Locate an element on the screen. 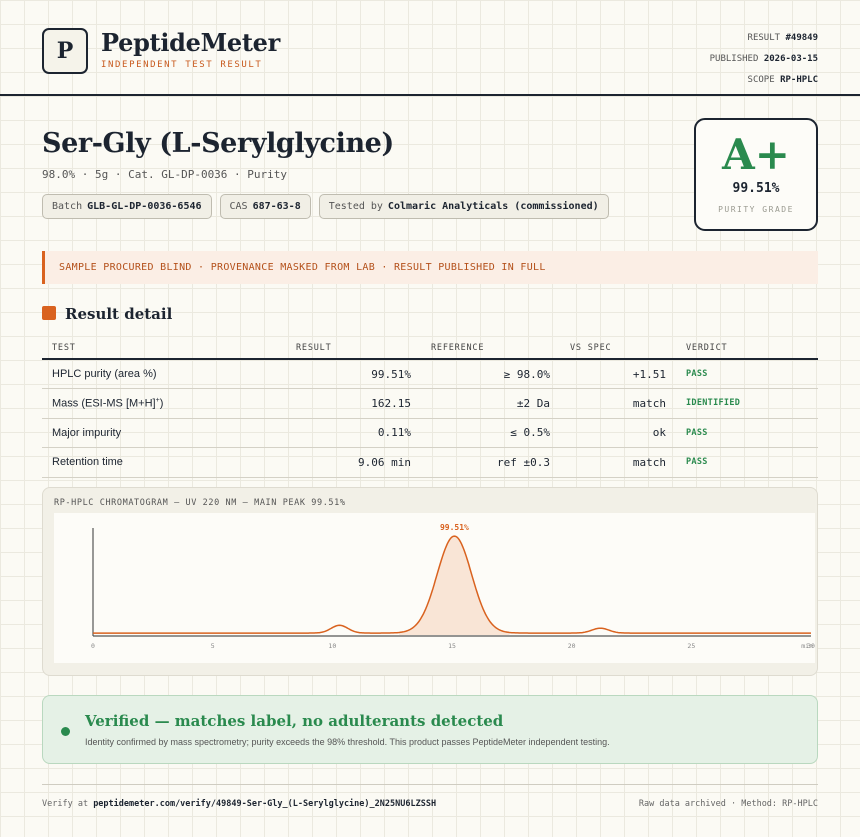  section-title: Result detail is located at coordinates (119, 314).